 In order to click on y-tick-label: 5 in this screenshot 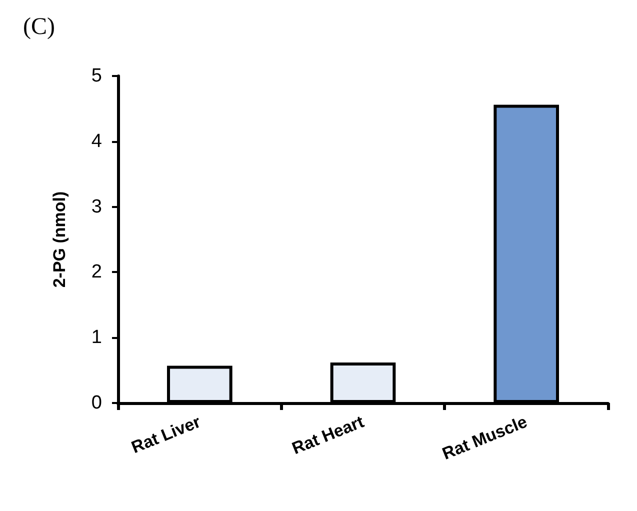, I will do `click(96, 76)`.